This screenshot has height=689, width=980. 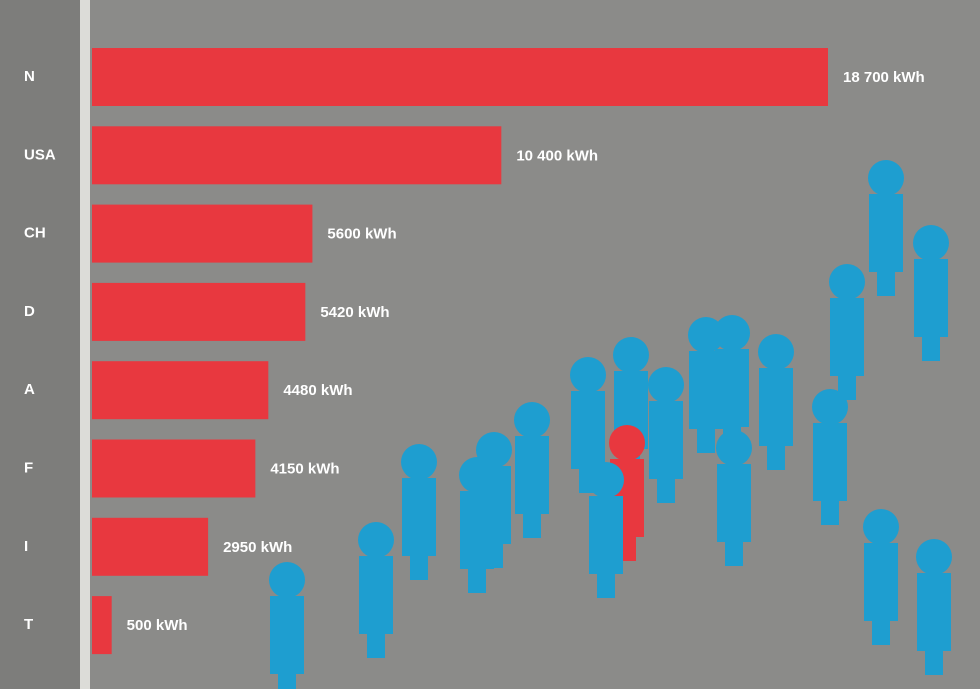 I want to click on label-column, so click(x=40, y=344).